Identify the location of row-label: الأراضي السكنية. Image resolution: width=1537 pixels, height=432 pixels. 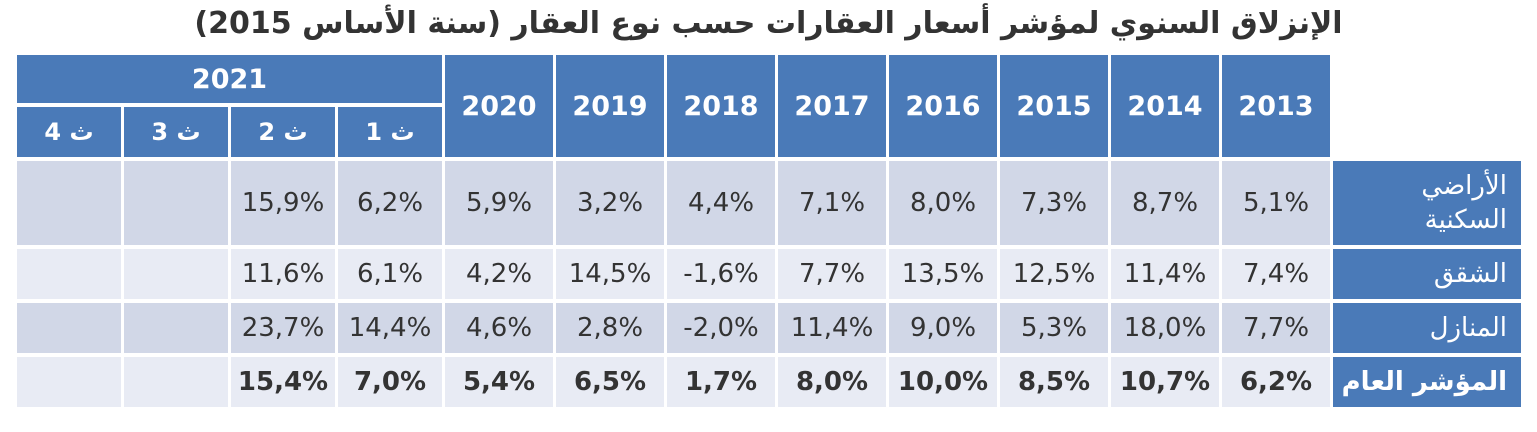
(1427, 203).